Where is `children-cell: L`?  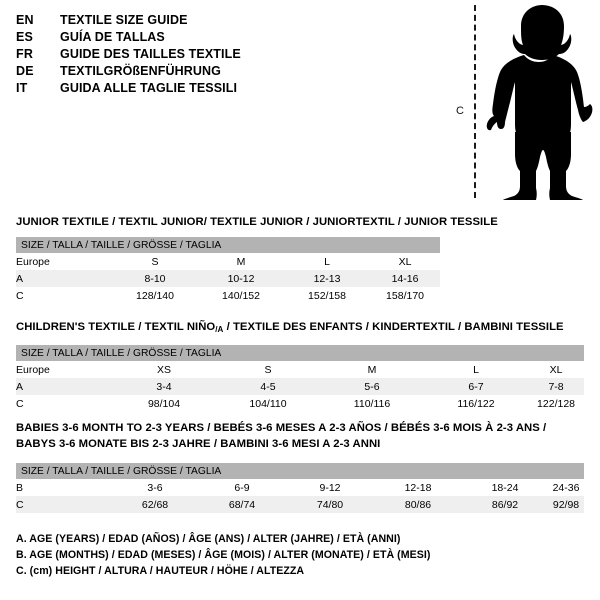
children-cell: L is located at coordinates (476, 369).